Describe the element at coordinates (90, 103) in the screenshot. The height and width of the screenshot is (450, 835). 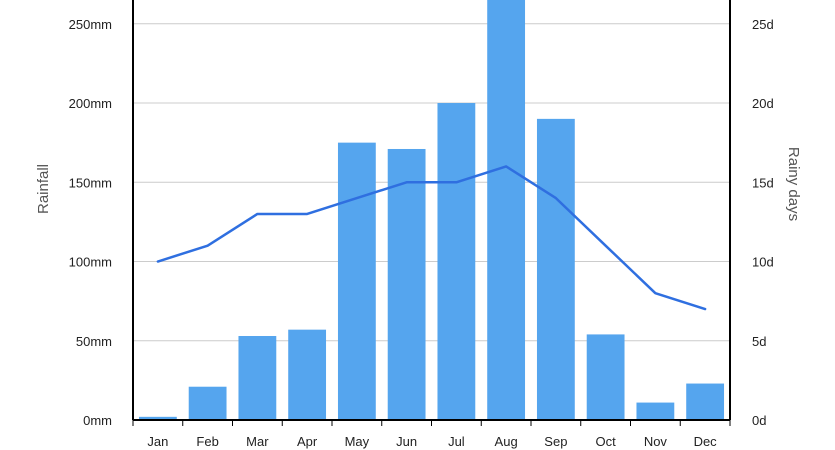
I see `y-tick-label: 200mm` at that location.